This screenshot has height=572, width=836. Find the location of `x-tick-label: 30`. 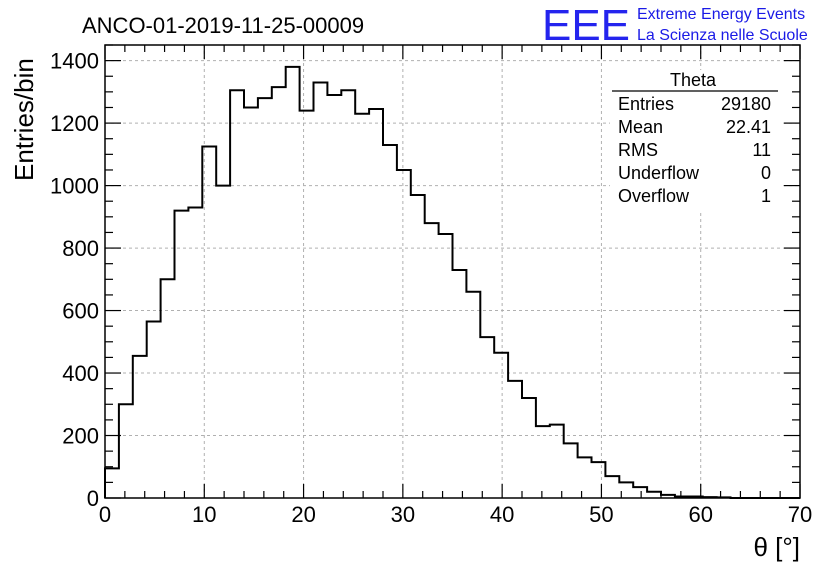

x-tick-label: 30 is located at coordinates (403, 514).